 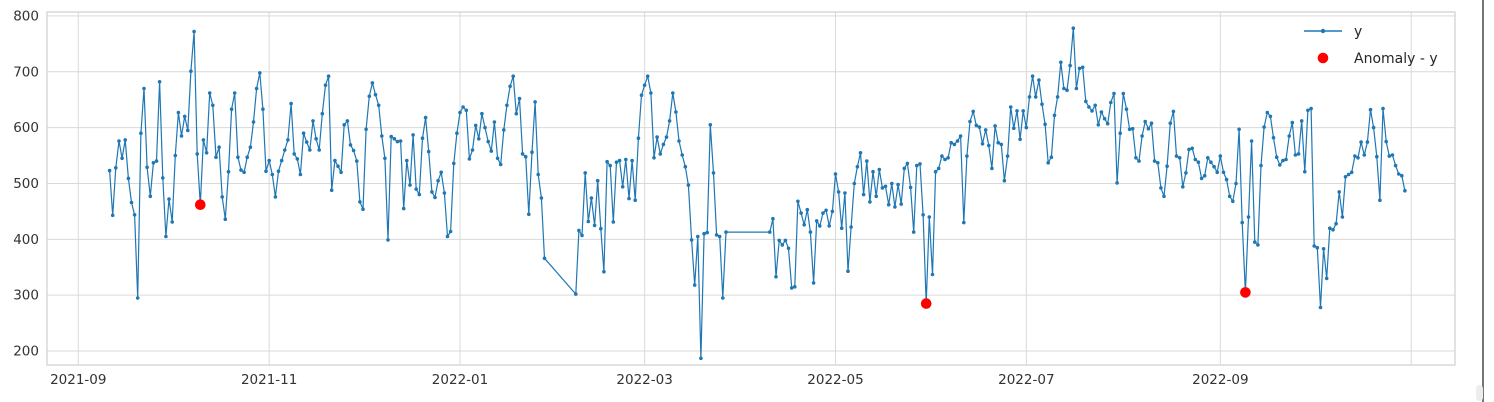 What do you see at coordinates (1323, 31) in the screenshot?
I see `legend-marker-dot` at bounding box center [1323, 31].